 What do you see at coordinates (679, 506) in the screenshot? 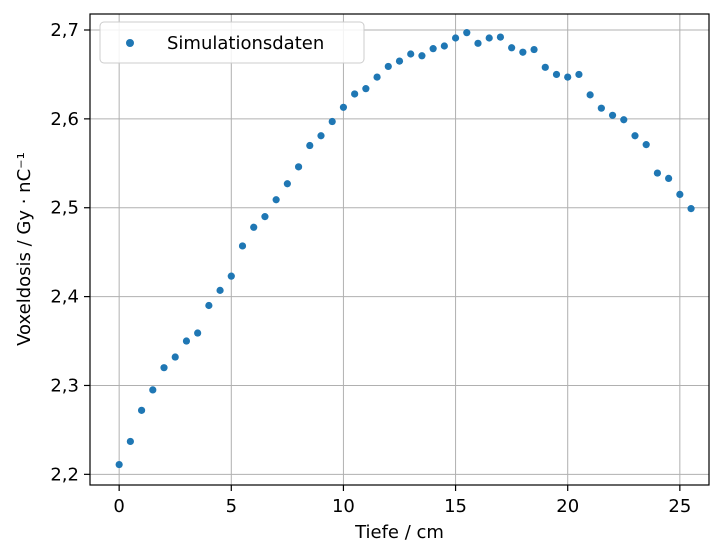
I see `x-tick-label: 25` at bounding box center [679, 506].